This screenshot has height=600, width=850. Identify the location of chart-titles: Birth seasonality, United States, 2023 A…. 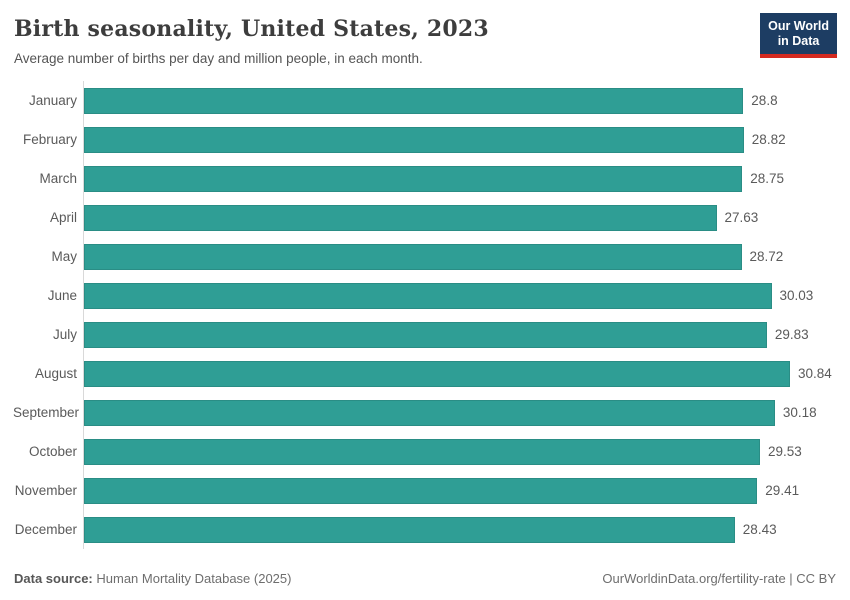
(251, 39).